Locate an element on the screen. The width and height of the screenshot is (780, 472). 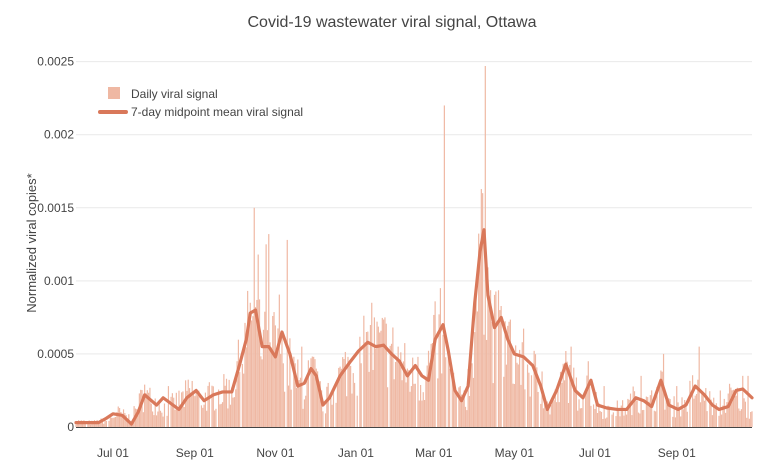
x-tick-label: Jul 01 is located at coordinates (595, 453).